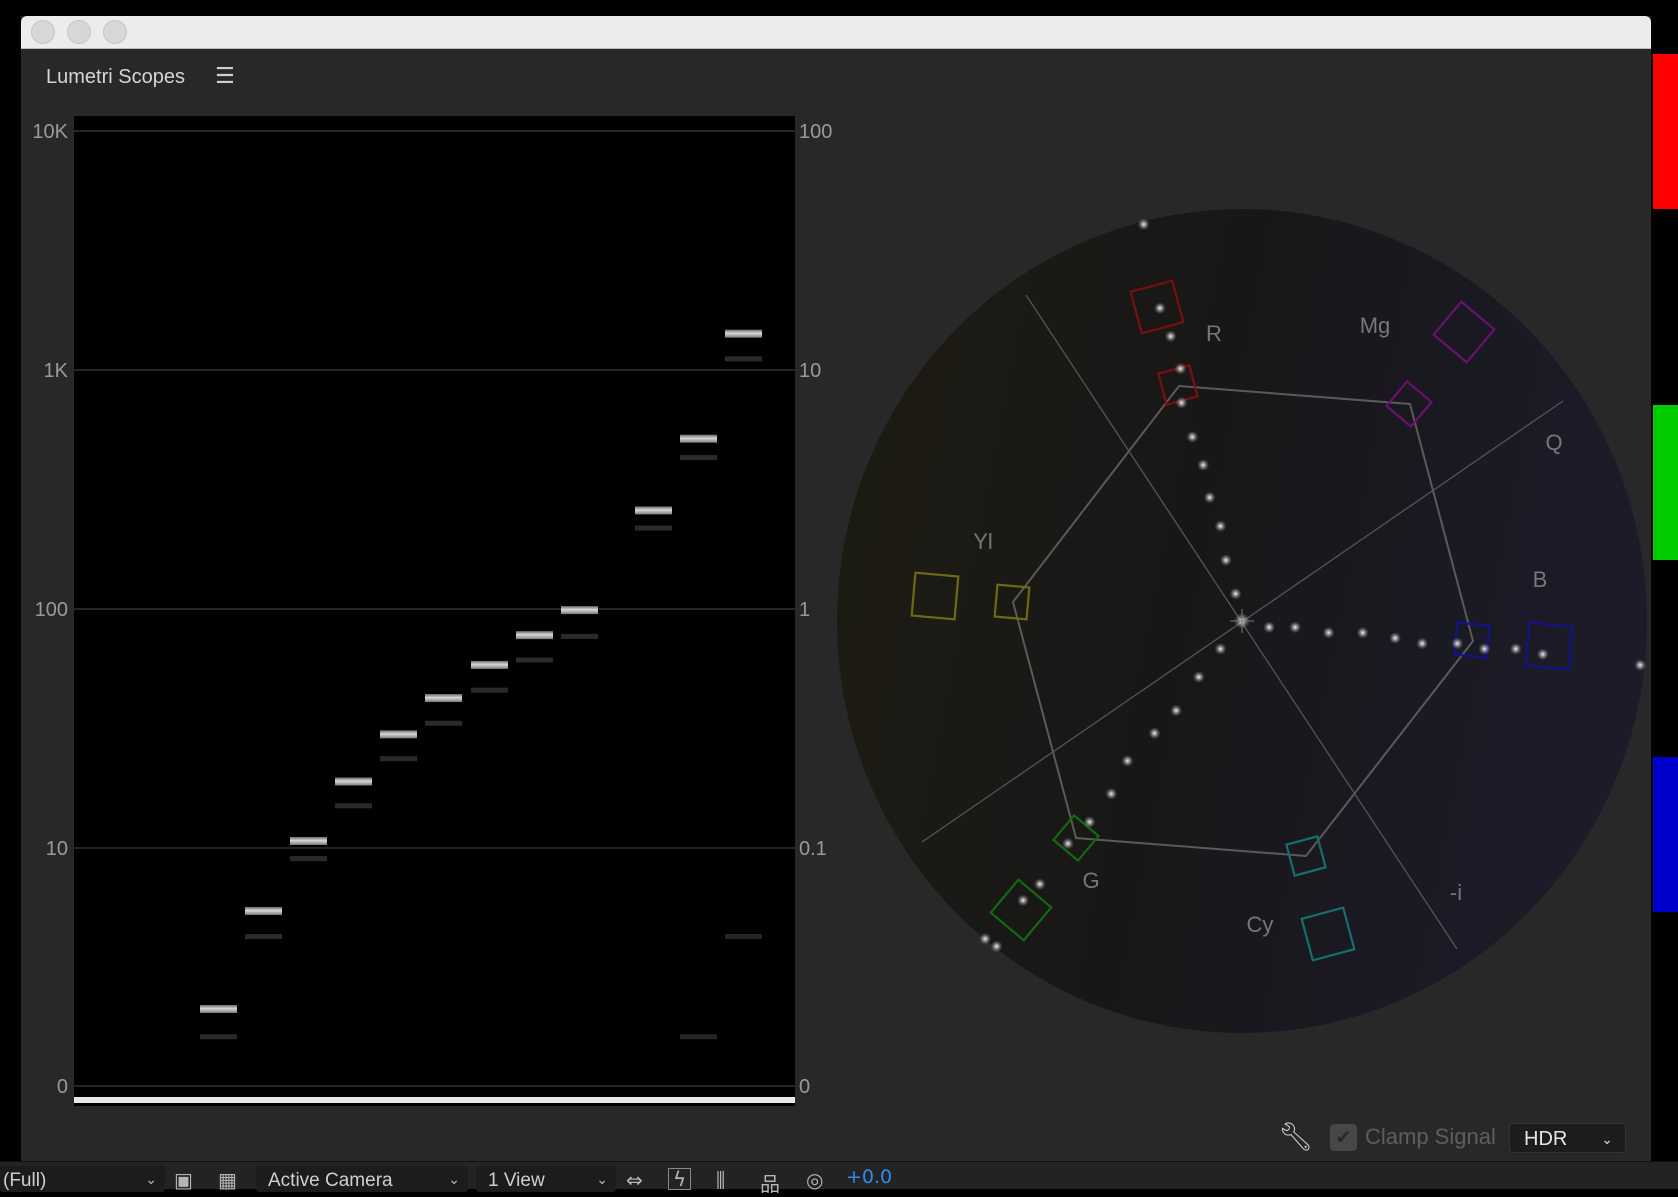 The width and height of the screenshot is (1678, 1197). I want to click on left-axis-label: 1K, so click(56, 371).